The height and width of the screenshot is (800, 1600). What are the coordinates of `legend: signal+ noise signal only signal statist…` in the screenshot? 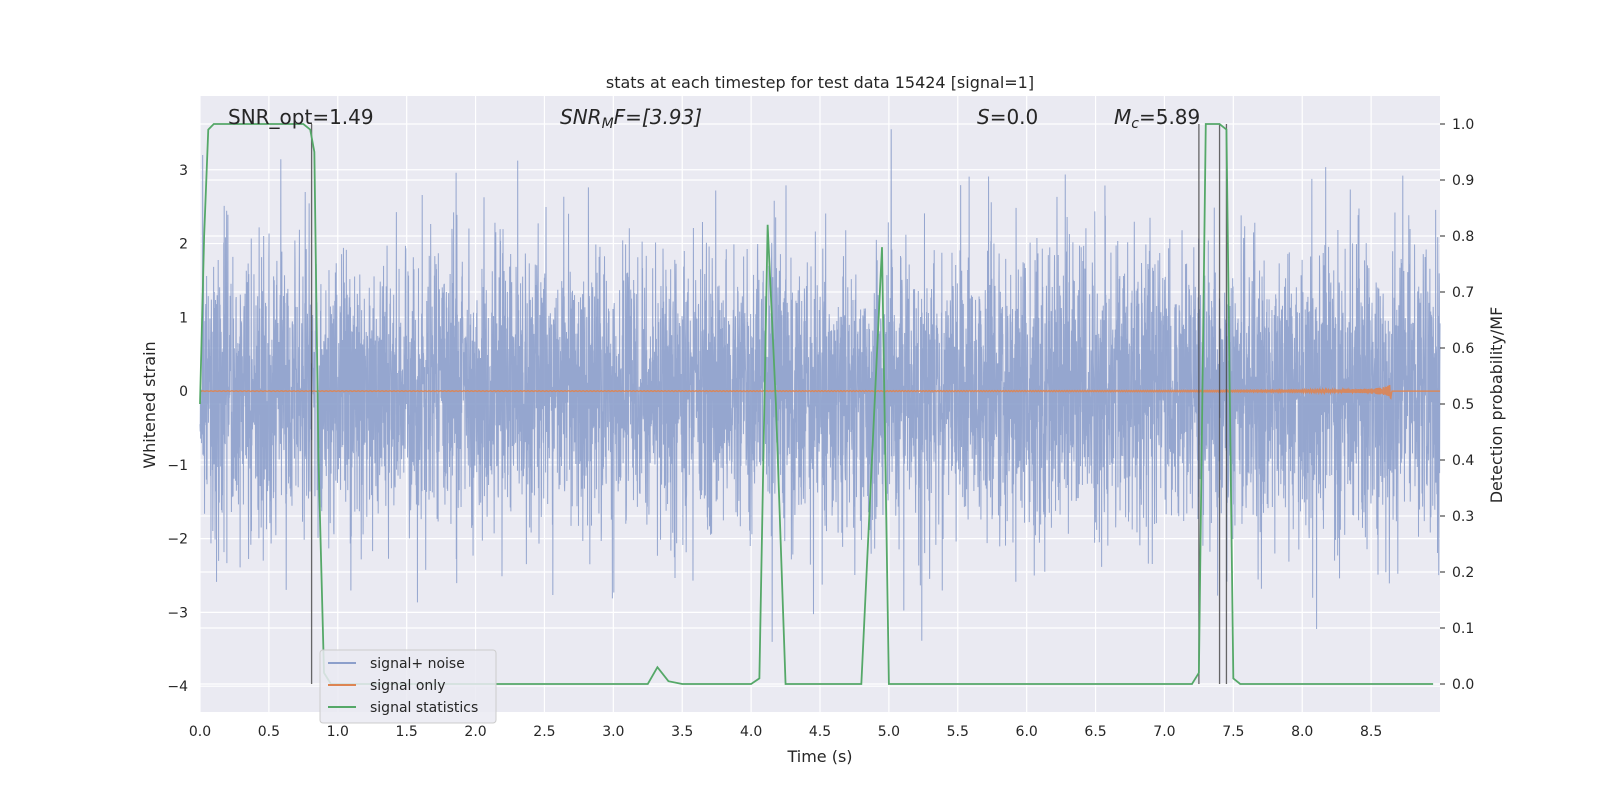 It's located at (408, 686).